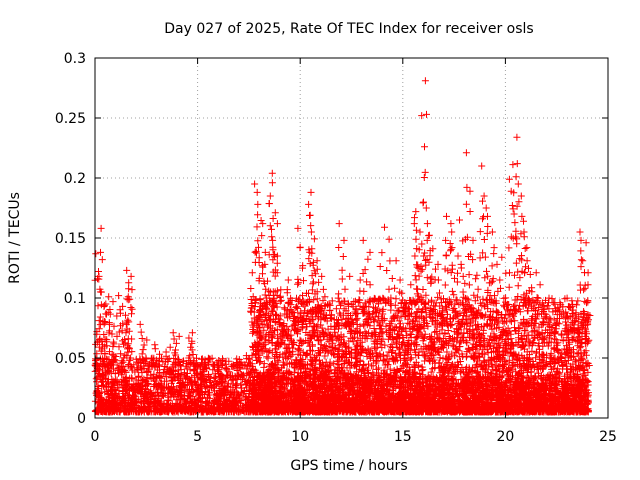 Image resolution: width=640 pixels, height=480 pixels. I want to click on x-tick-label: 10, so click(300, 437).